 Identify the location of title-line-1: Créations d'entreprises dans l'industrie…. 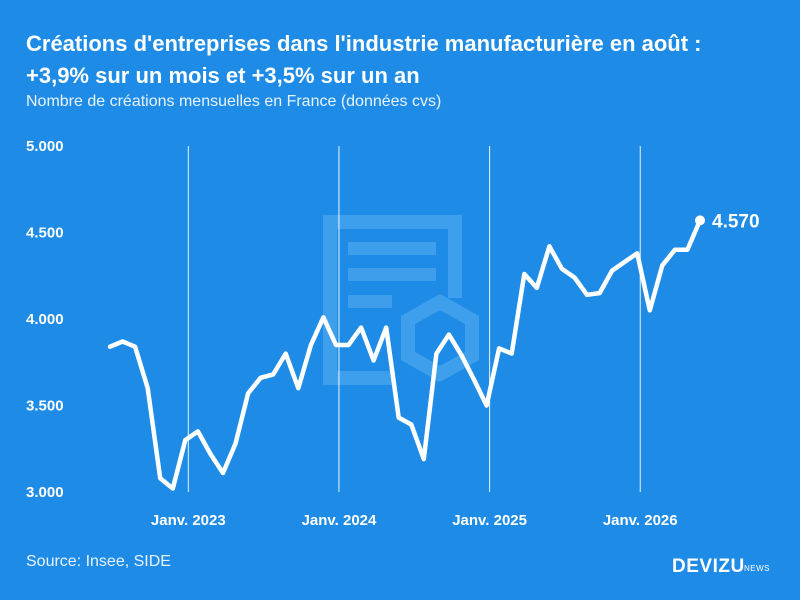
(364, 43).